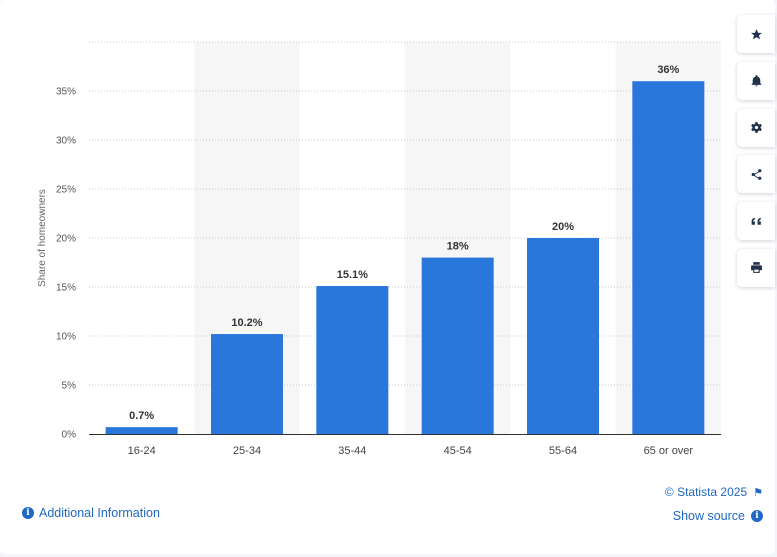 The height and width of the screenshot is (557, 777). I want to click on y-tick-label: 5%, so click(69, 386).